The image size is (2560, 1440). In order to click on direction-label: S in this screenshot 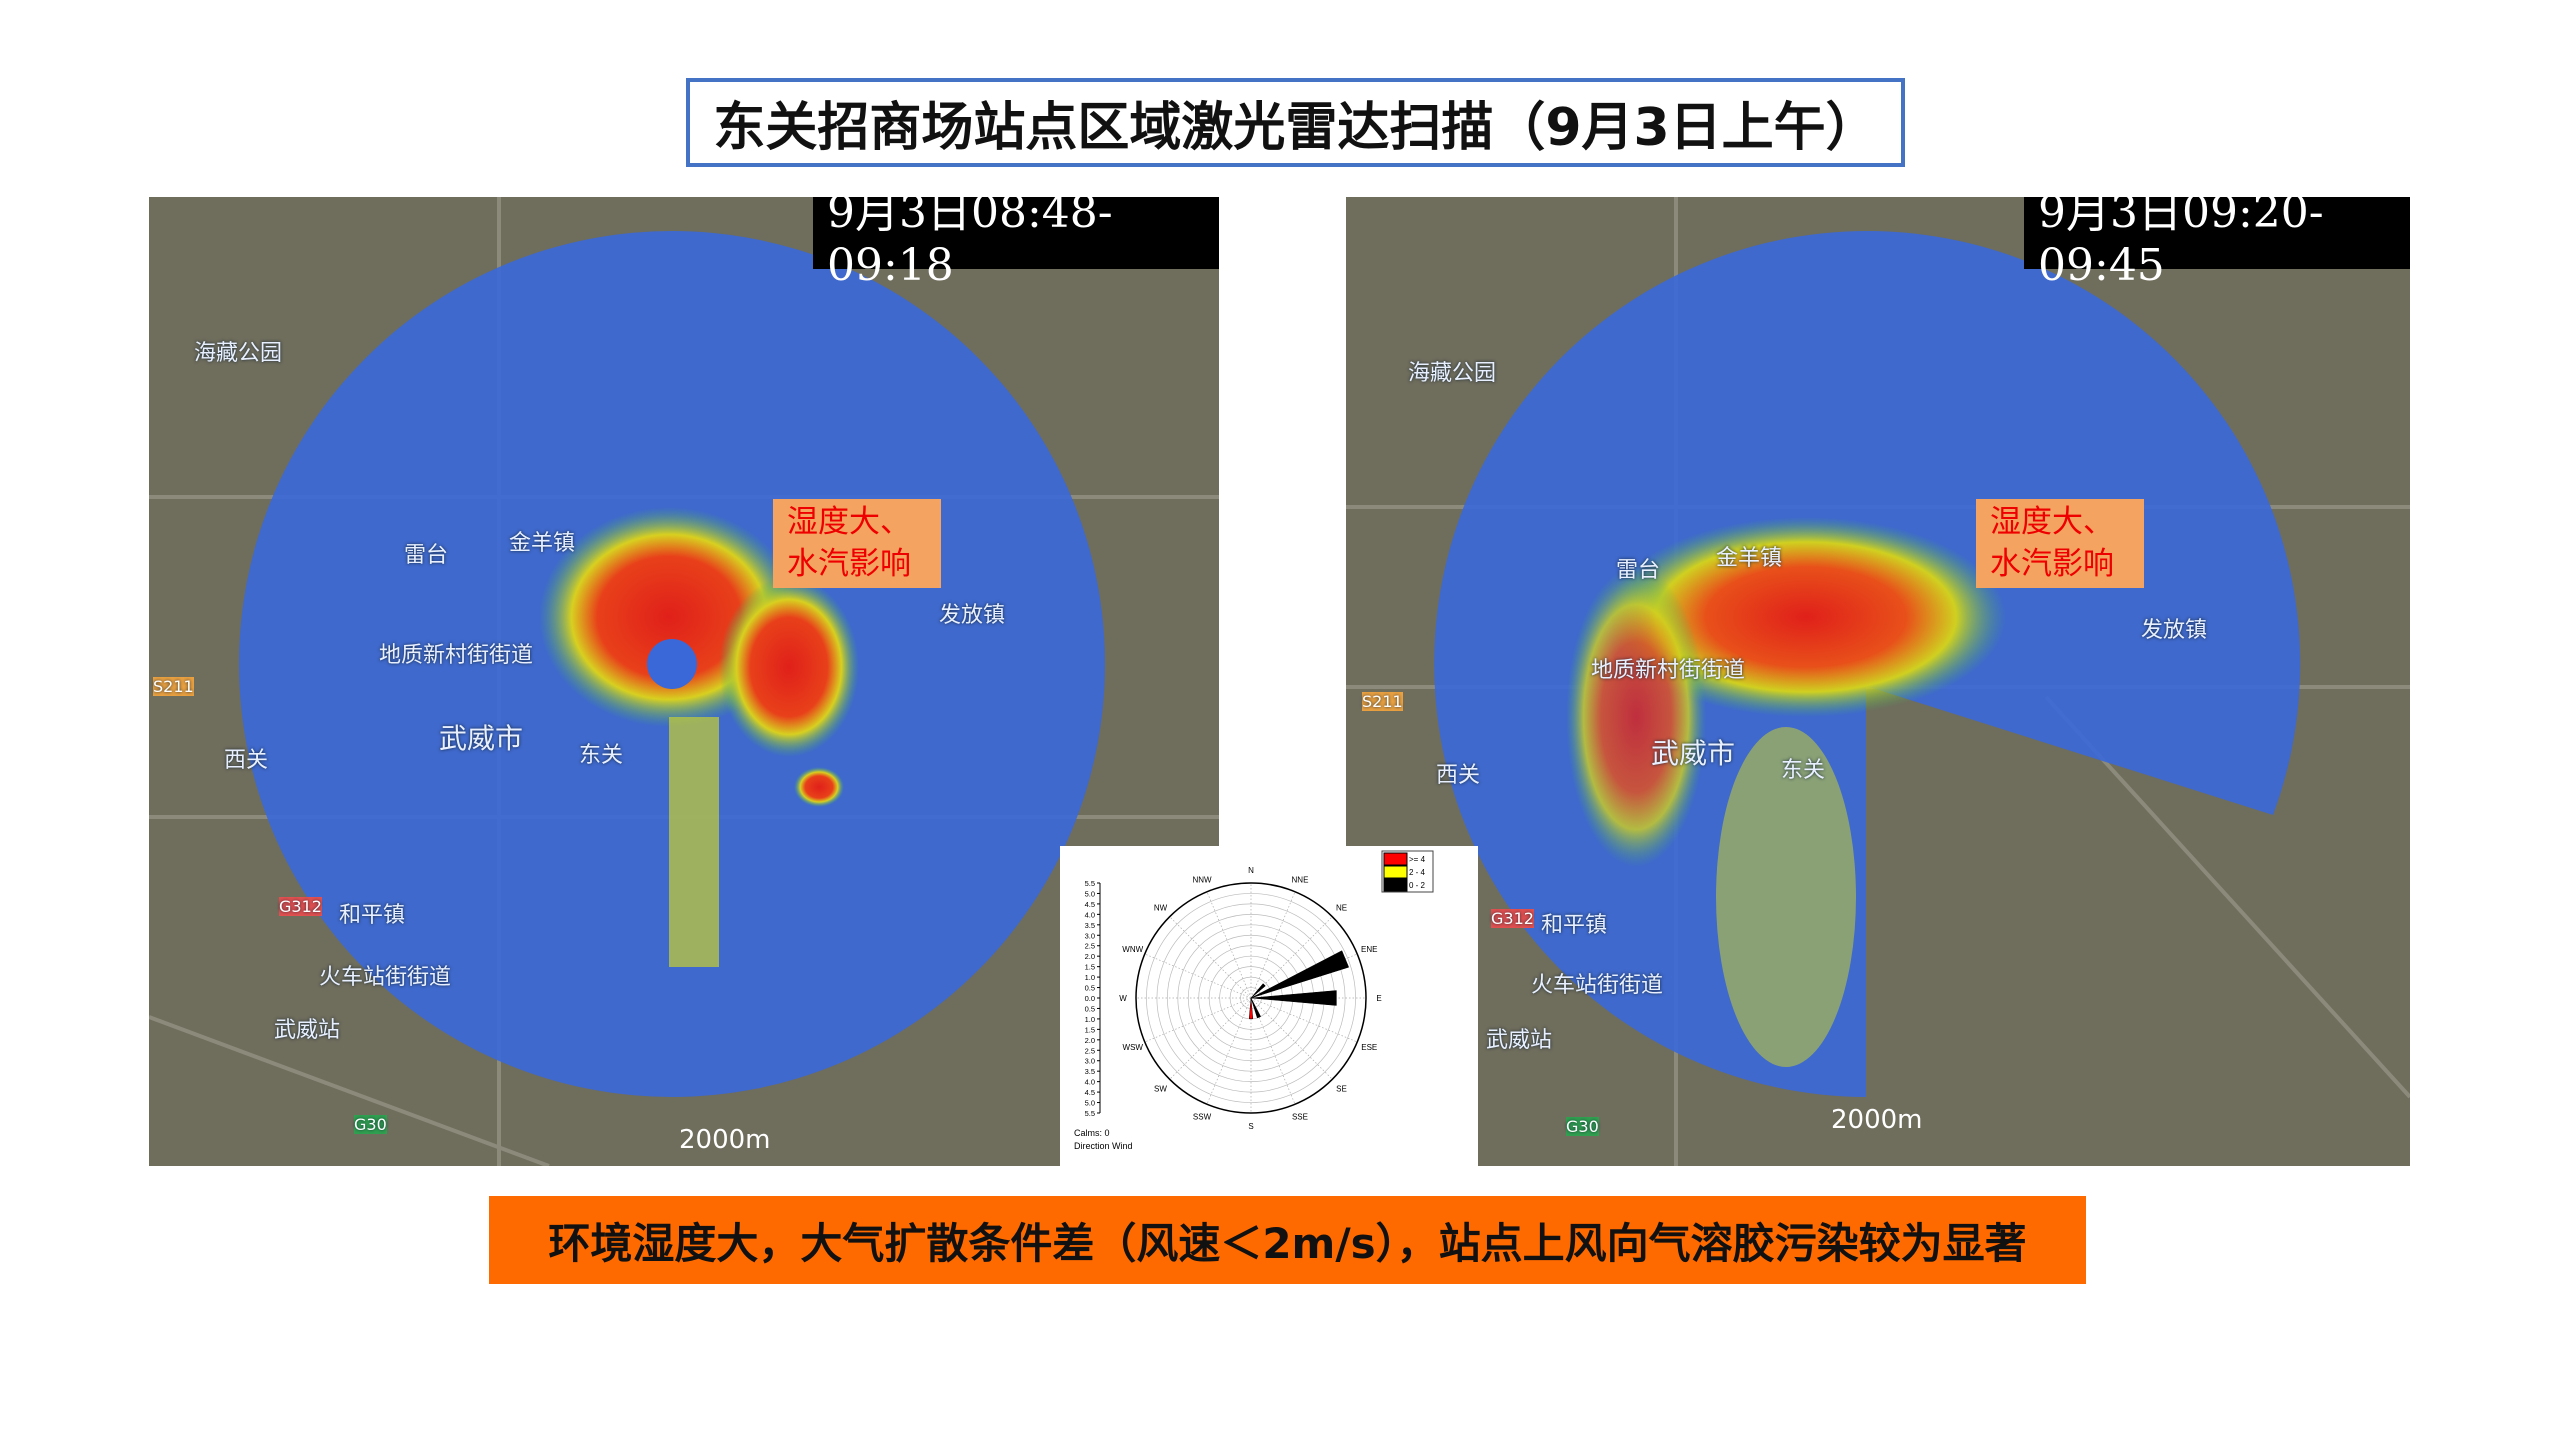, I will do `click(1250, 1126)`.